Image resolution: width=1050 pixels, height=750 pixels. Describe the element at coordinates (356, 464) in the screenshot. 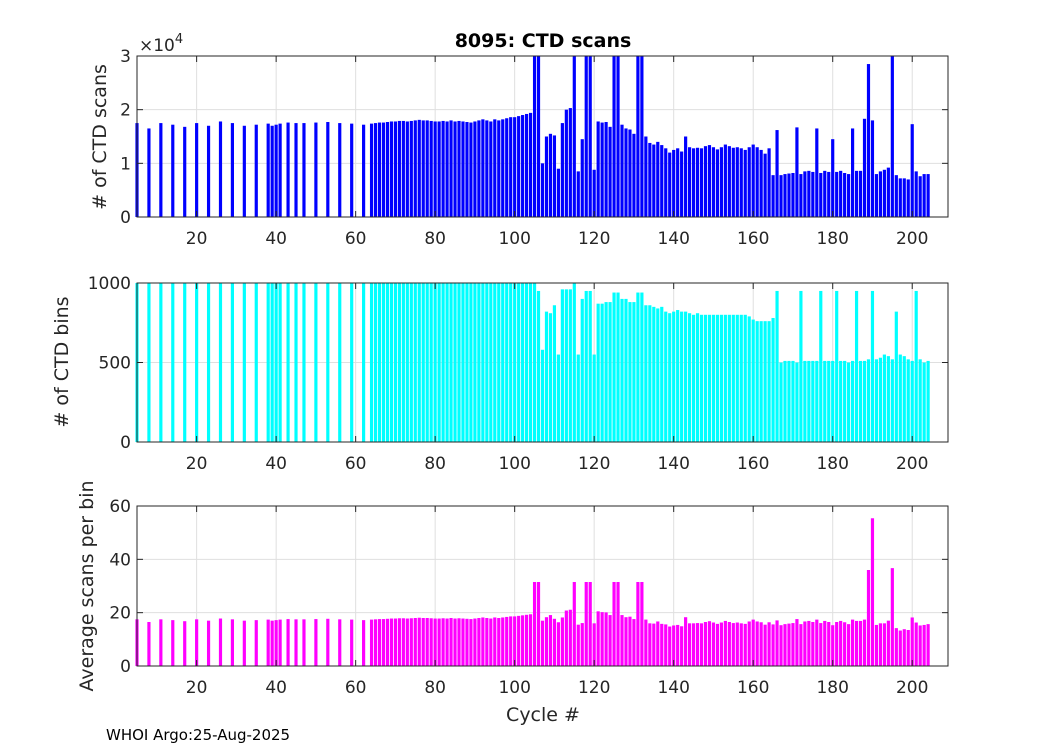

I see `x-tick-label: 60` at that location.